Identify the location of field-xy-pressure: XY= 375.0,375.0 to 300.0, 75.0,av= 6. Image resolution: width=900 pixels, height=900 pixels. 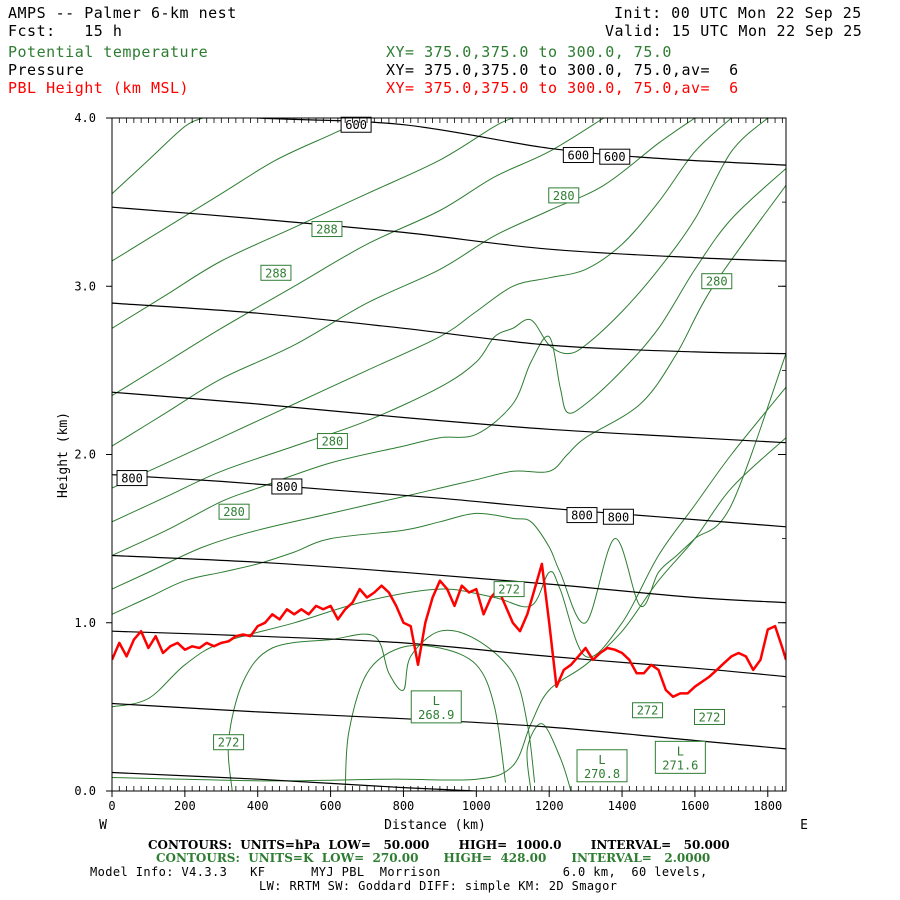
(562, 70).